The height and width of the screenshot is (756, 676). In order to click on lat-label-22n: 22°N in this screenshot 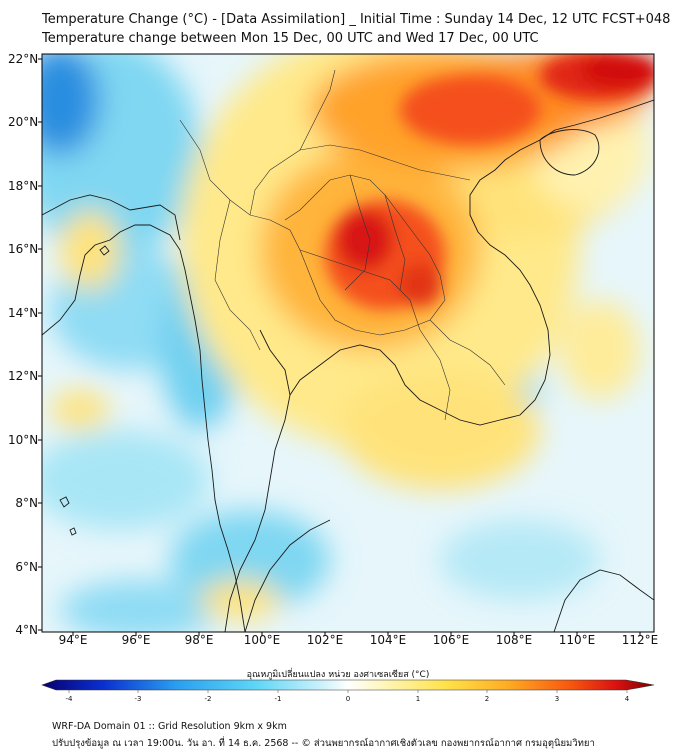, I will do `click(23, 59)`.